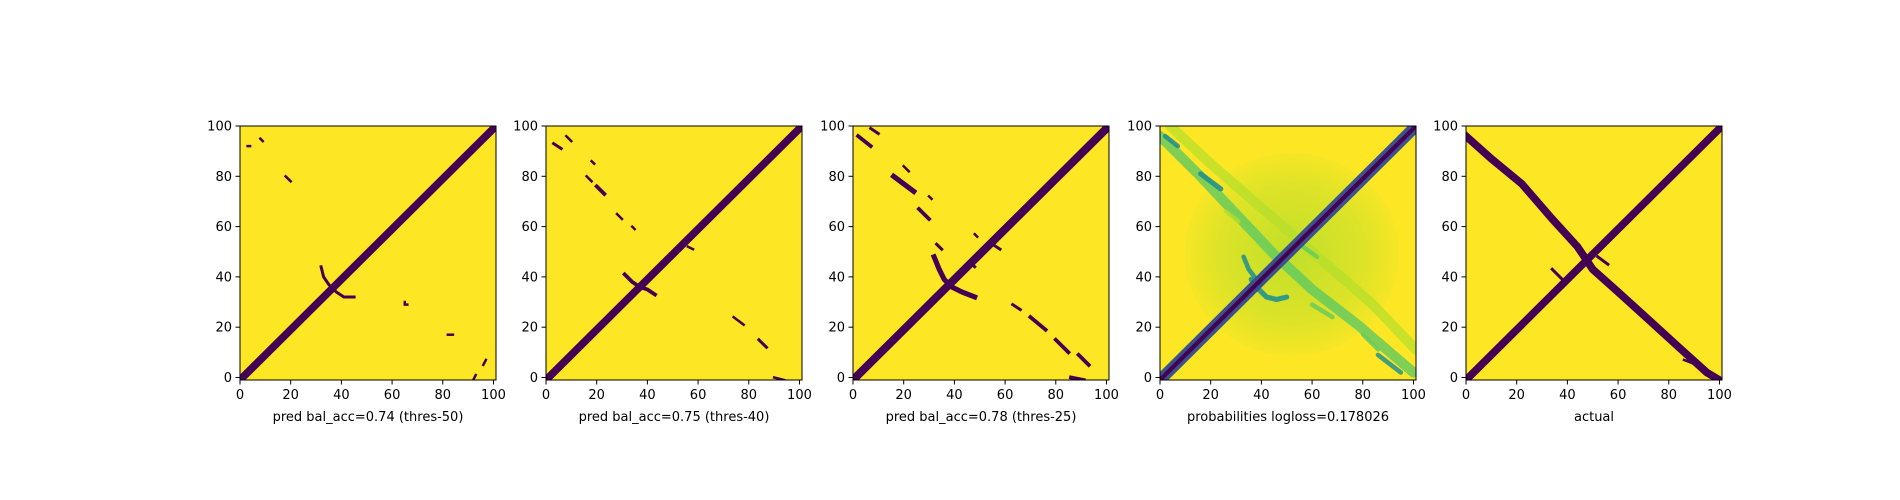 This screenshot has width=1900, height=500. I want to click on x-axis-label: probabilities logloss=0.178026, so click(1288, 417).